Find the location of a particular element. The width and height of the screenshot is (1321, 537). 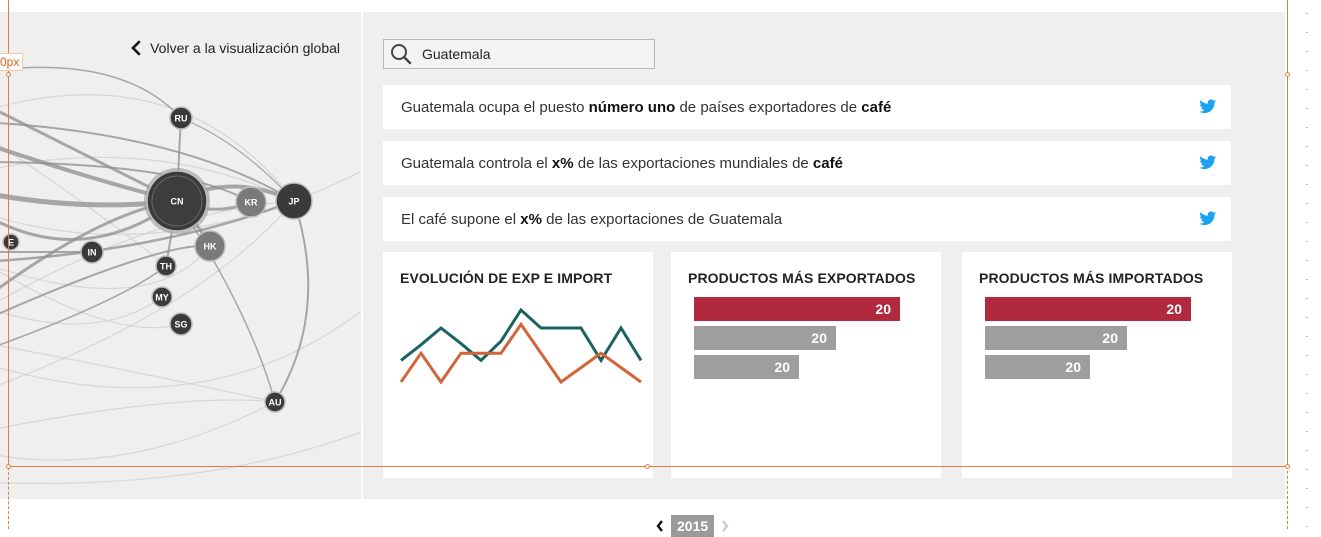

search-icon is located at coordinates (401, 54).